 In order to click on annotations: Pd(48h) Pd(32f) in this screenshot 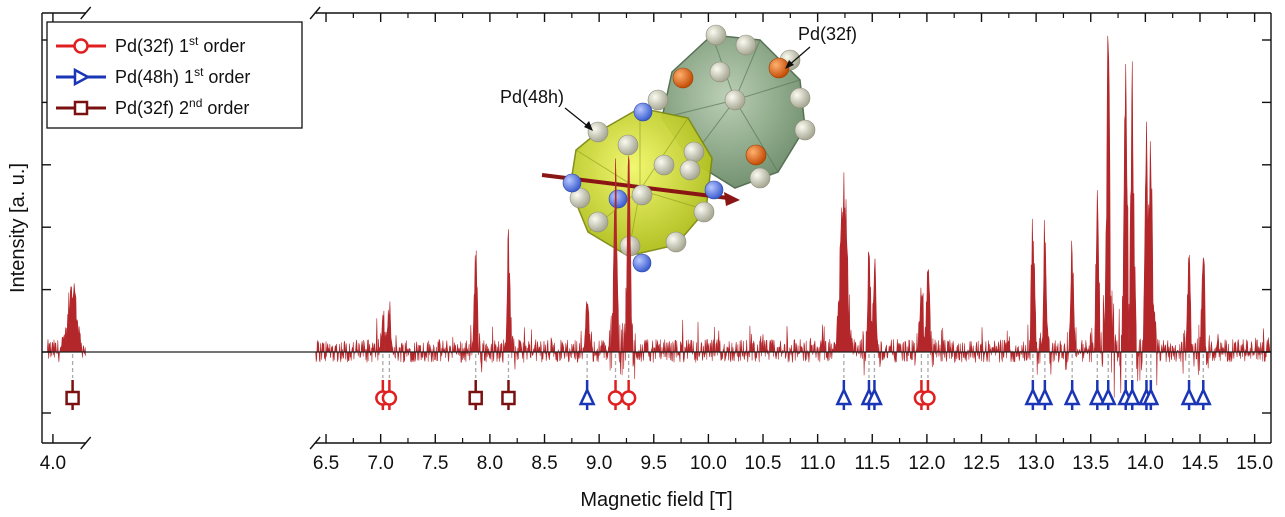, I will do `click(678, 77)`.